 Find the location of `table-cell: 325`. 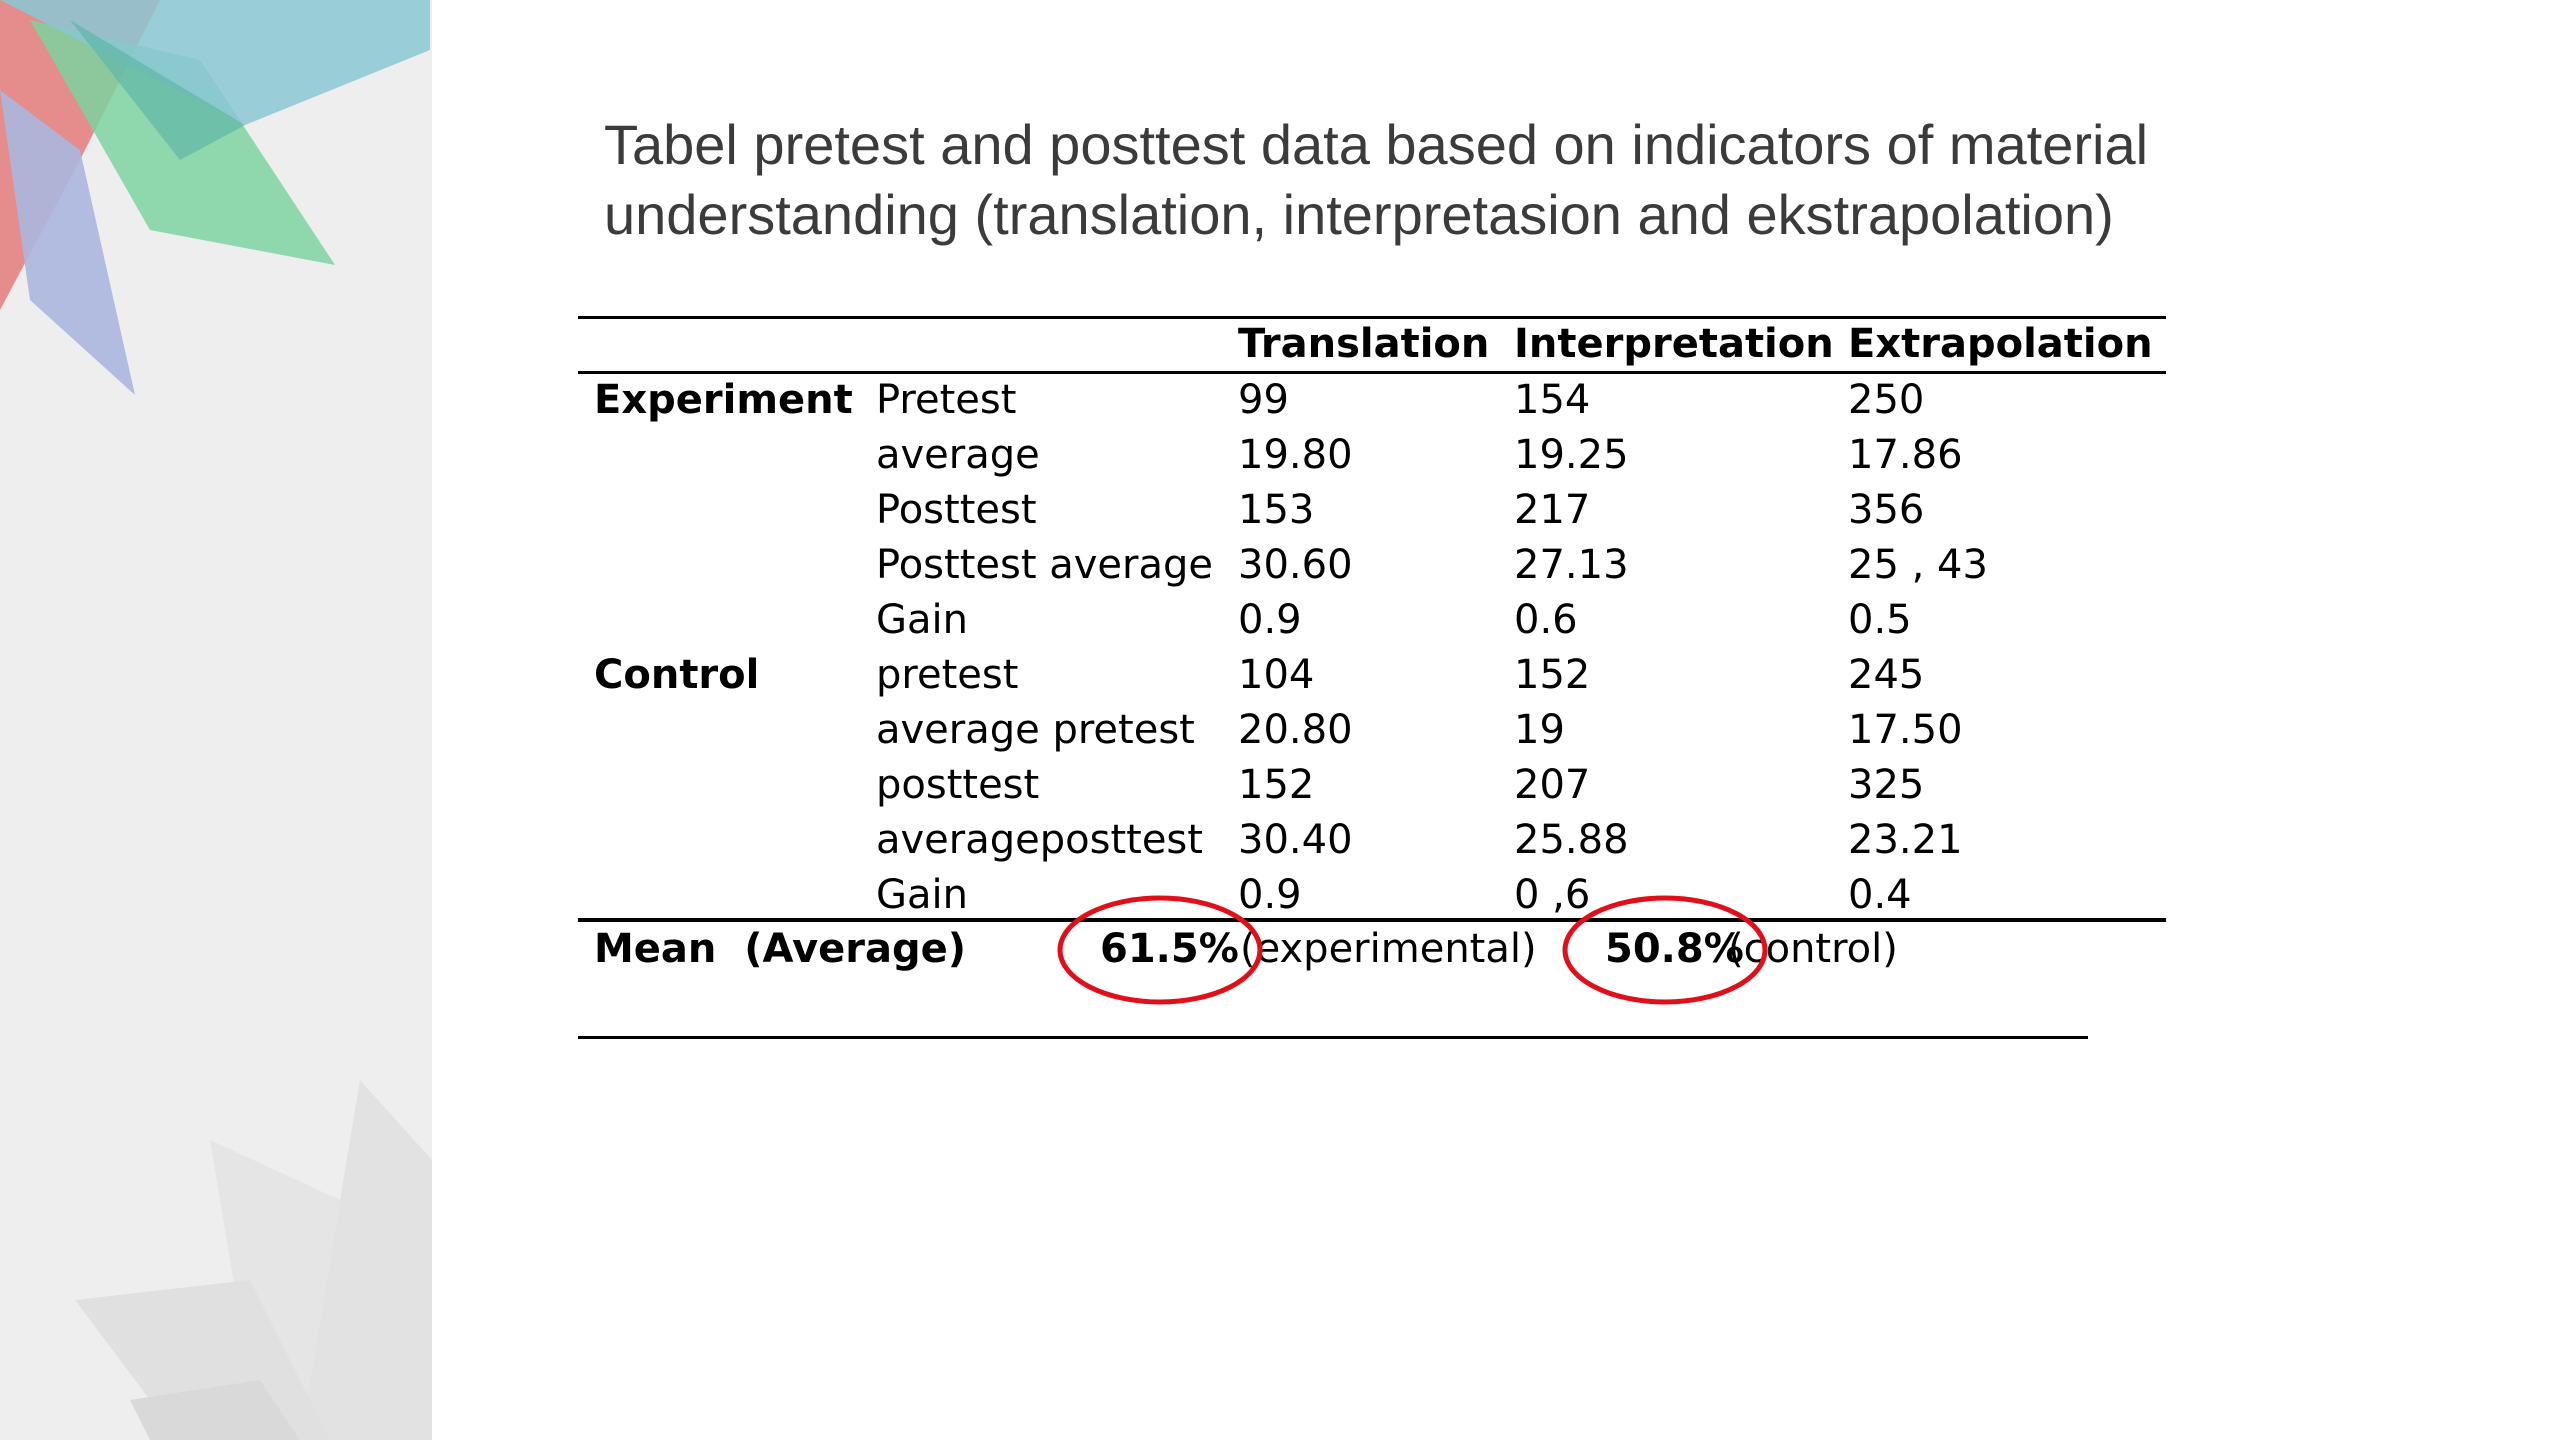

table-cell: 325 is located at coordinates (1886, 785).